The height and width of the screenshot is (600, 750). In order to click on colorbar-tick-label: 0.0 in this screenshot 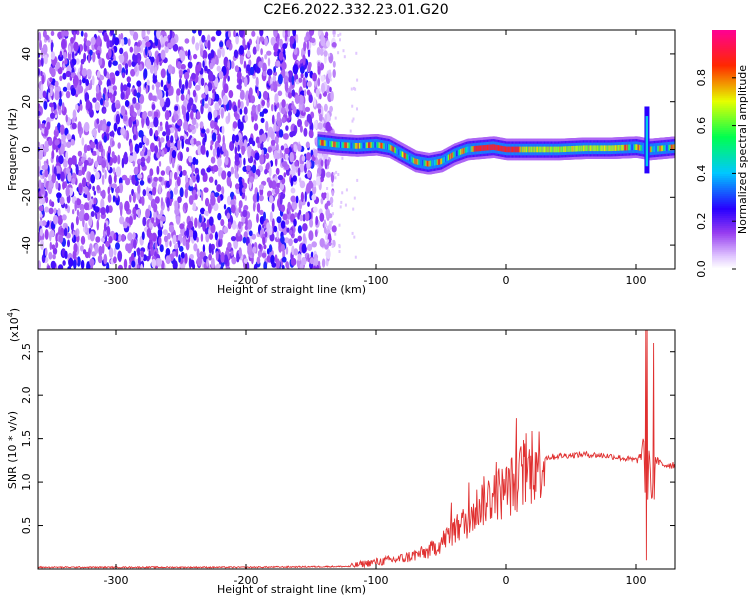, I will do `click(701, 269)`.